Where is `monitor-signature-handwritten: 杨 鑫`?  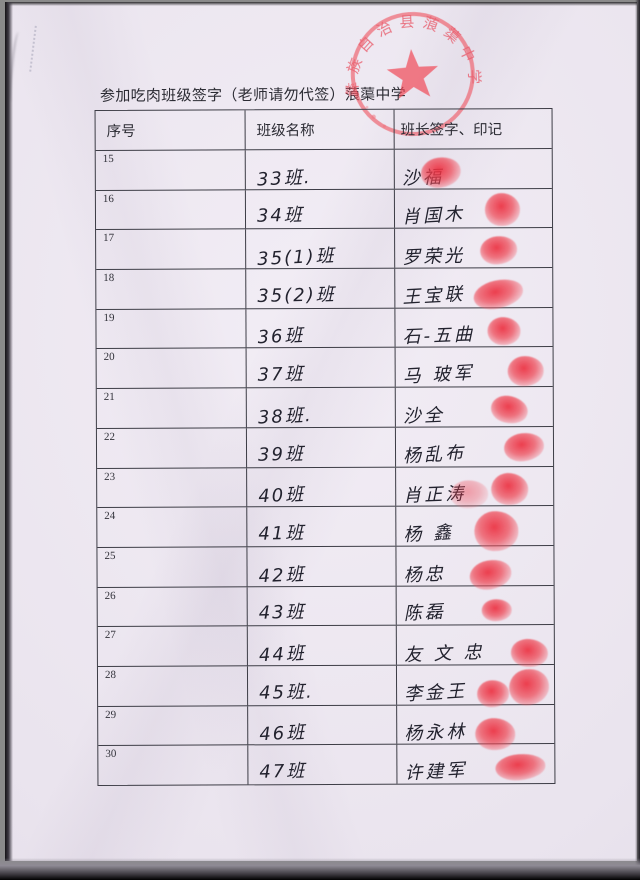
monitor-signature-handwritten: 杨 鑫 is located at coordinates (428, 534).